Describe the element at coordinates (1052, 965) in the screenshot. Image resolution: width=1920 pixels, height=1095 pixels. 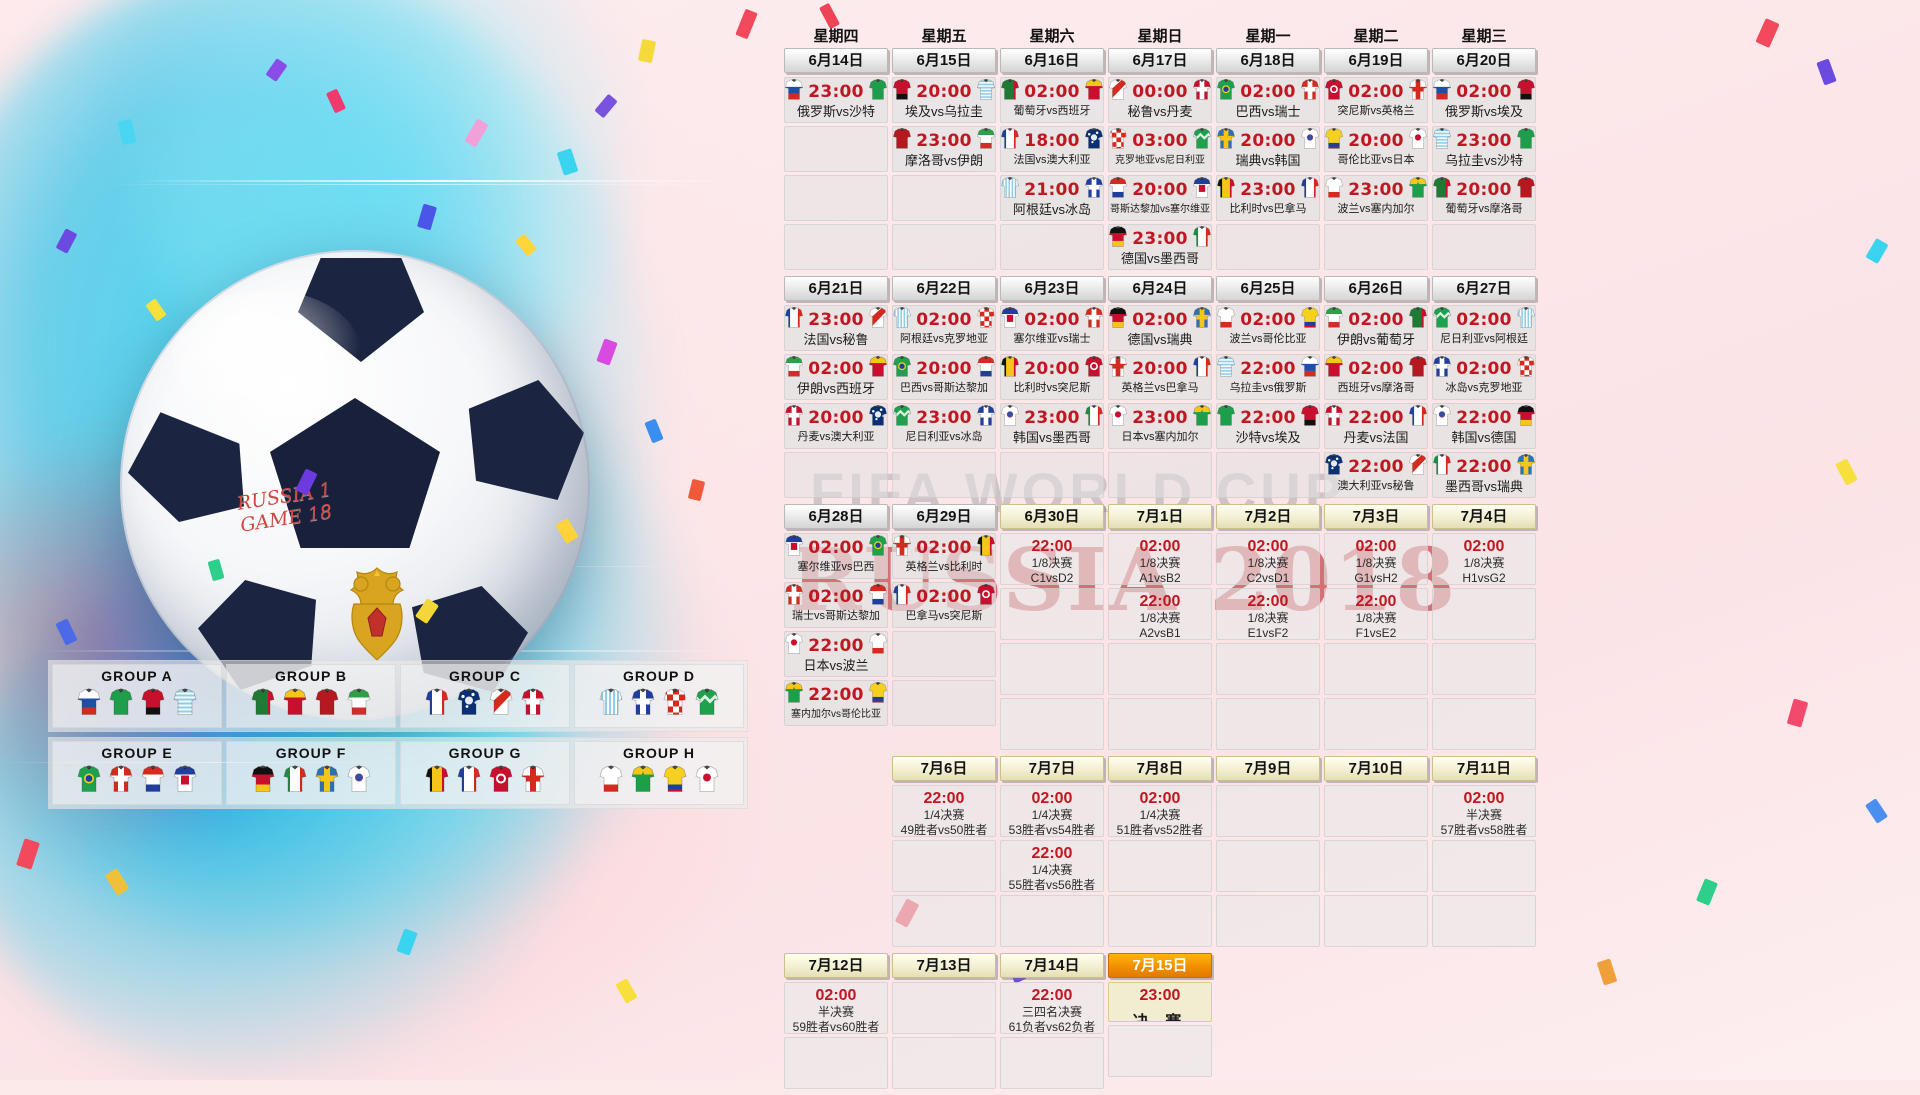
I see `date-header-7月14日: 7月14日` at that location.